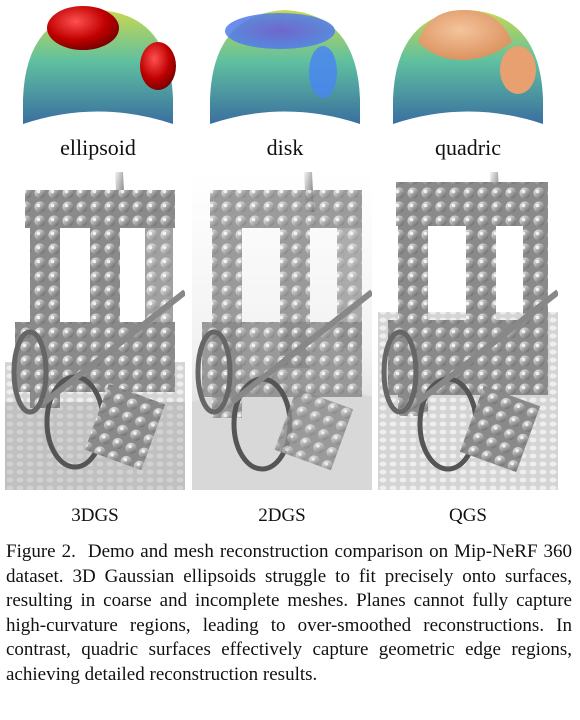 Image resolution: width=580 pixels, height=720 pixels. Describe the element at coordinates (41, 551) in the screenshot. I see `figure-label: Figure 2.` at that location.